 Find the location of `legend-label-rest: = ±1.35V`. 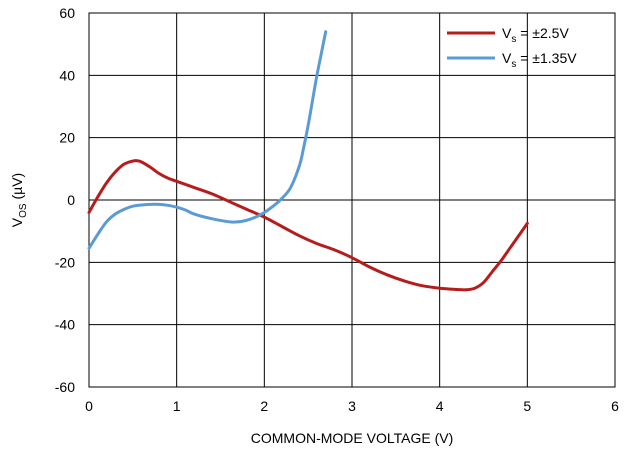

legend-label-rest: = ±1.35V is located at coordinates (546, 58).